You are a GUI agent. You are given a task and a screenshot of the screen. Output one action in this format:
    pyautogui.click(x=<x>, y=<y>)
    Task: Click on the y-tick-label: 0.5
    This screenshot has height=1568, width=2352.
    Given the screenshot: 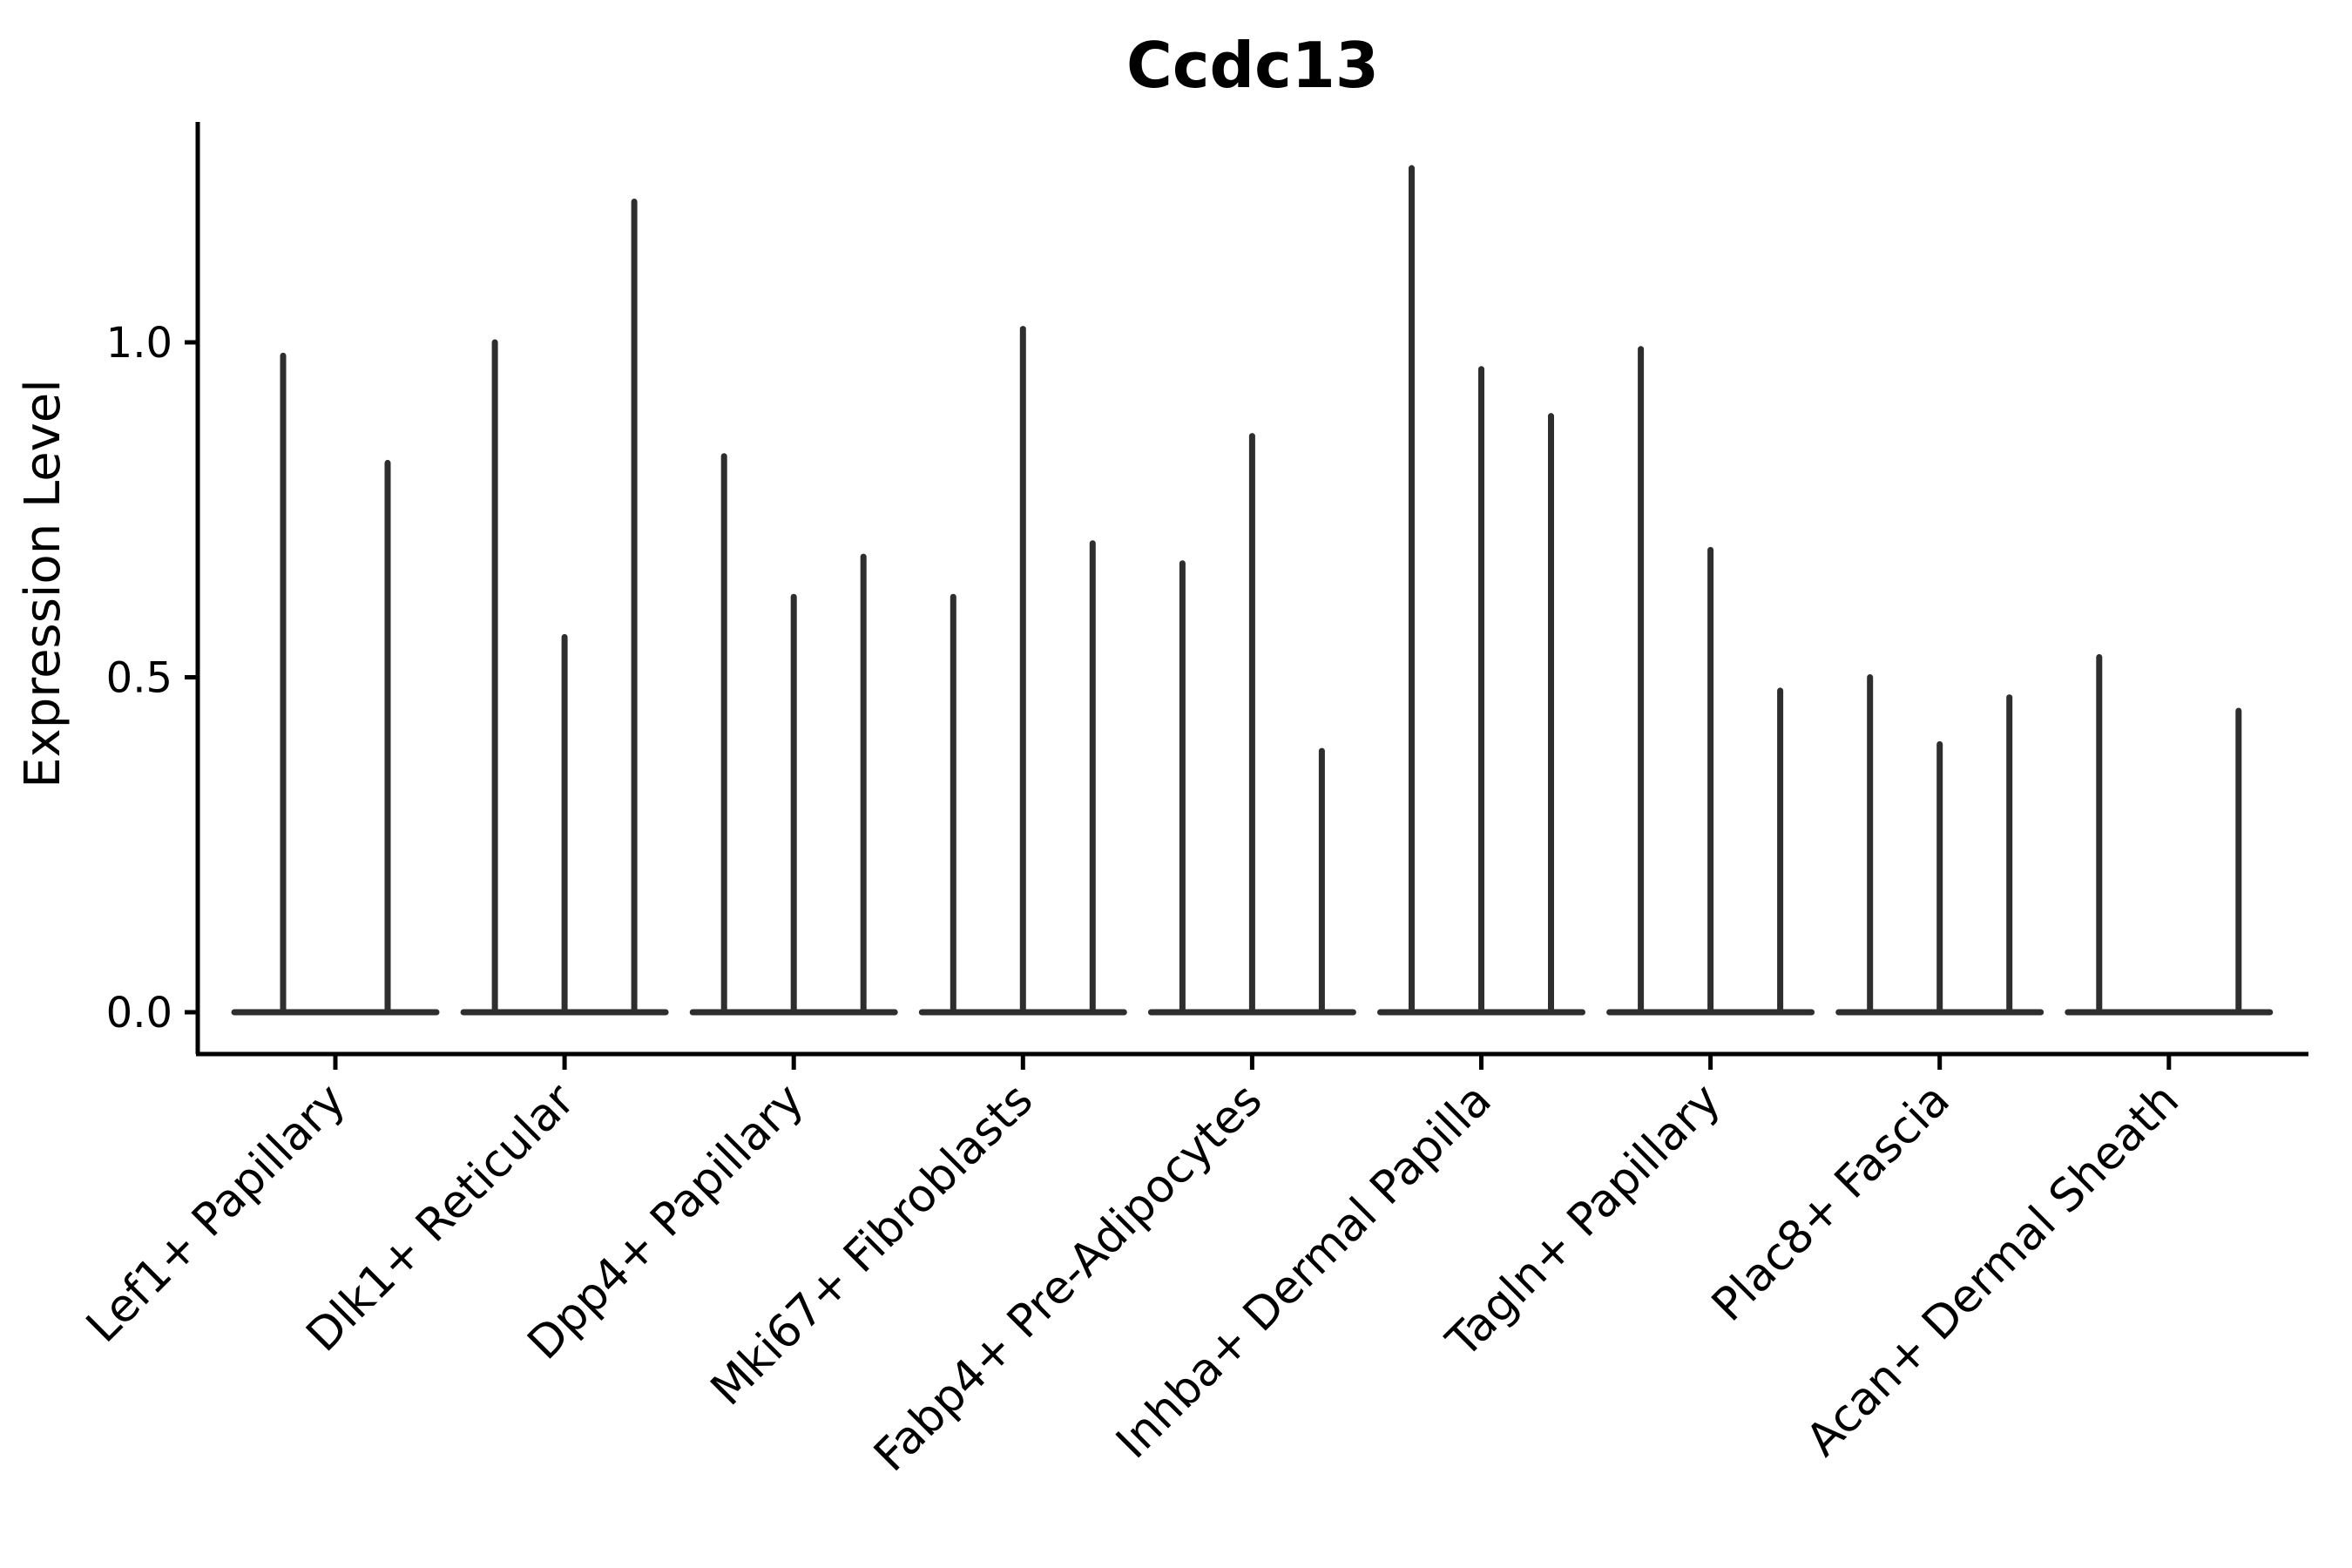 What is the action you would take?
    pyautogui.click(x=139, y=678)
    